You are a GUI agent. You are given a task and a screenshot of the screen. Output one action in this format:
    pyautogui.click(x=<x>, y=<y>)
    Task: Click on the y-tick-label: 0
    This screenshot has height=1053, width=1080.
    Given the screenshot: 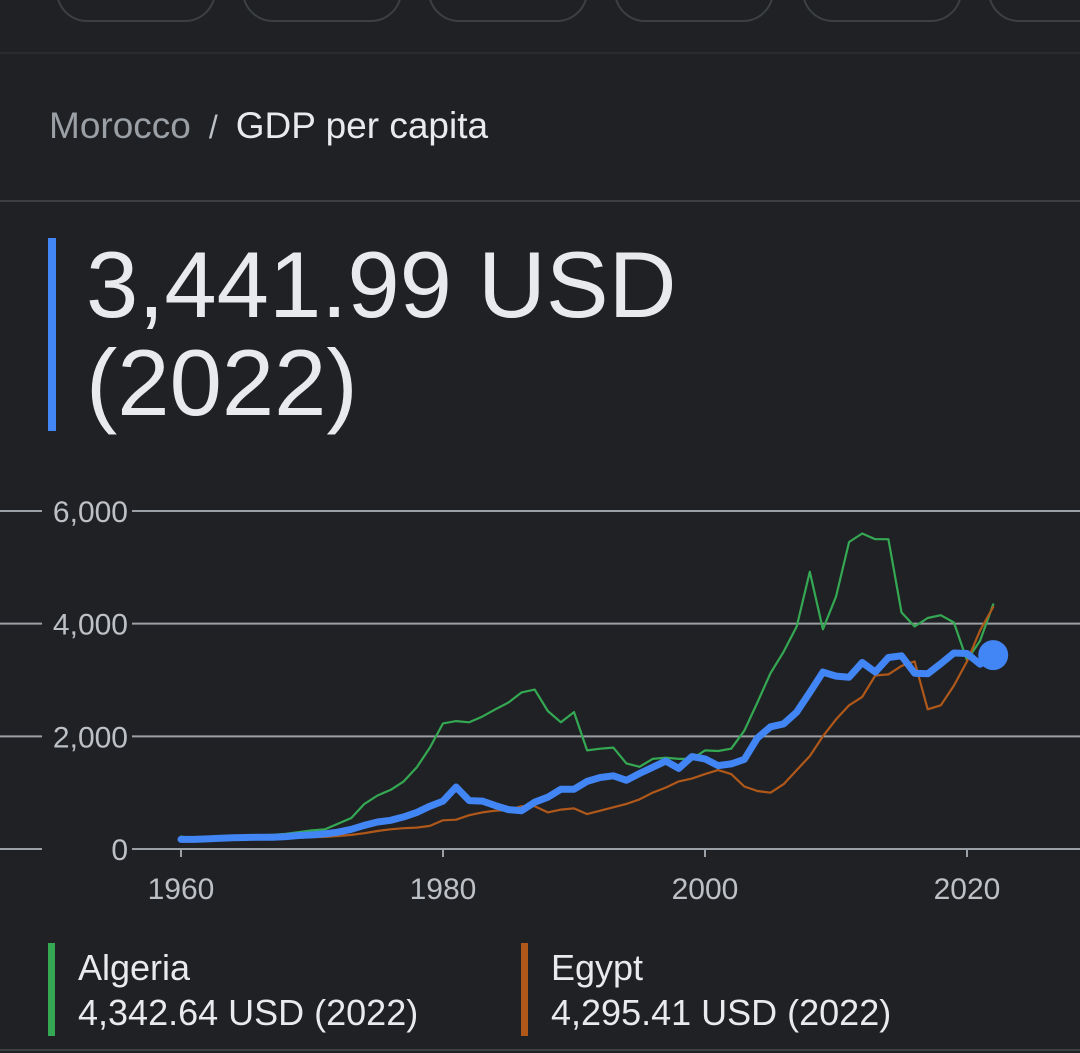 What is the action you would take?
    pyautogui.click(x=119, y=850)
    